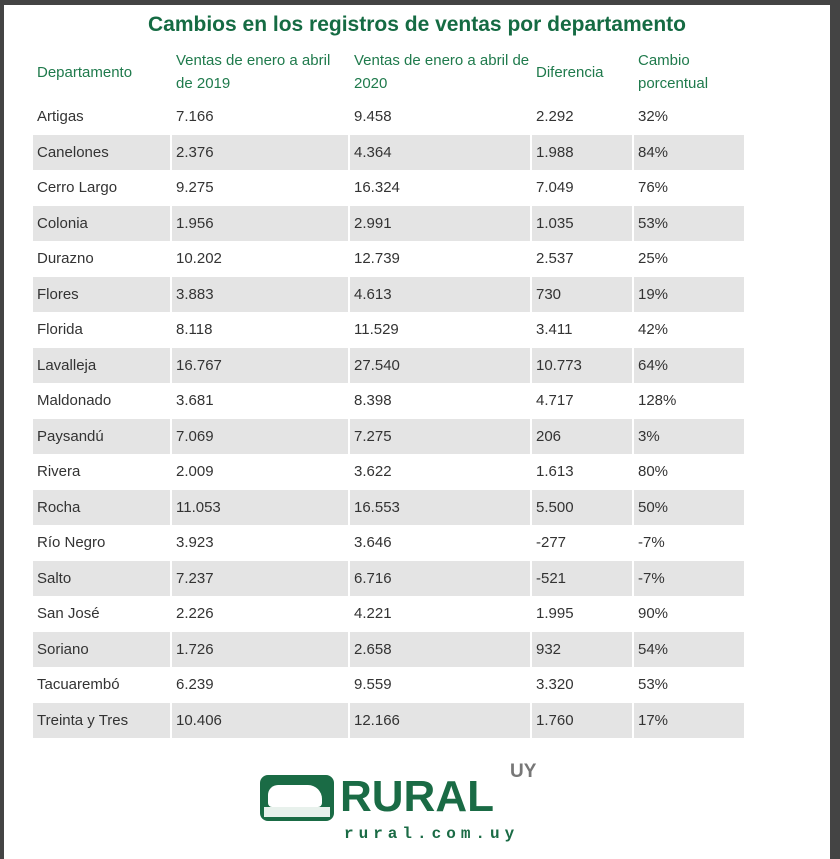 This screenshot has width=840, height=859. I want to click on cell-sales-2019: 3.883, so click(260, 294).